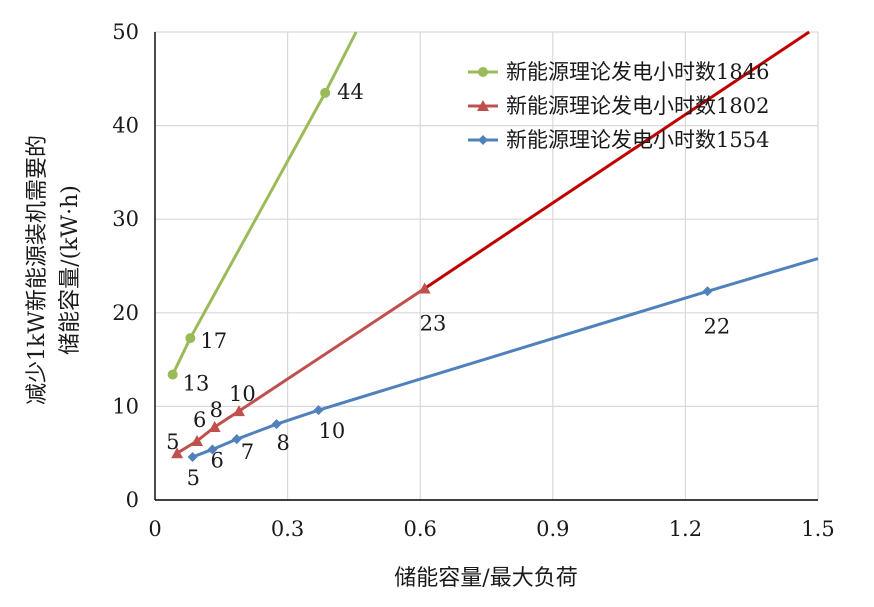  Describe the element at coordinates (637, 72) in the screenshot. I see `legend-label: 新能源理论发电小时数1846` at that location.